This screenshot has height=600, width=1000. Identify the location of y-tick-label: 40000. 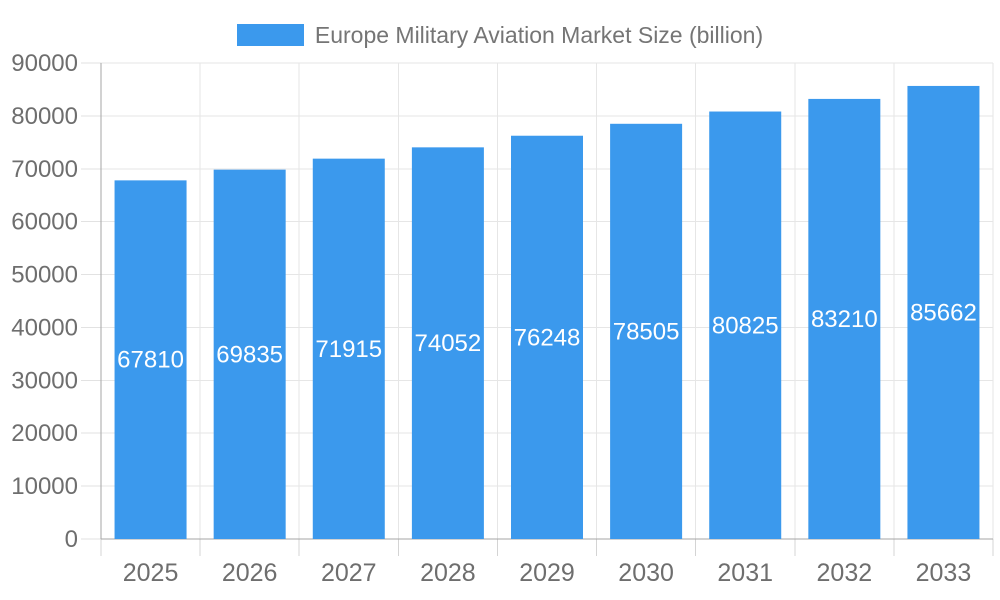
(44, 327).